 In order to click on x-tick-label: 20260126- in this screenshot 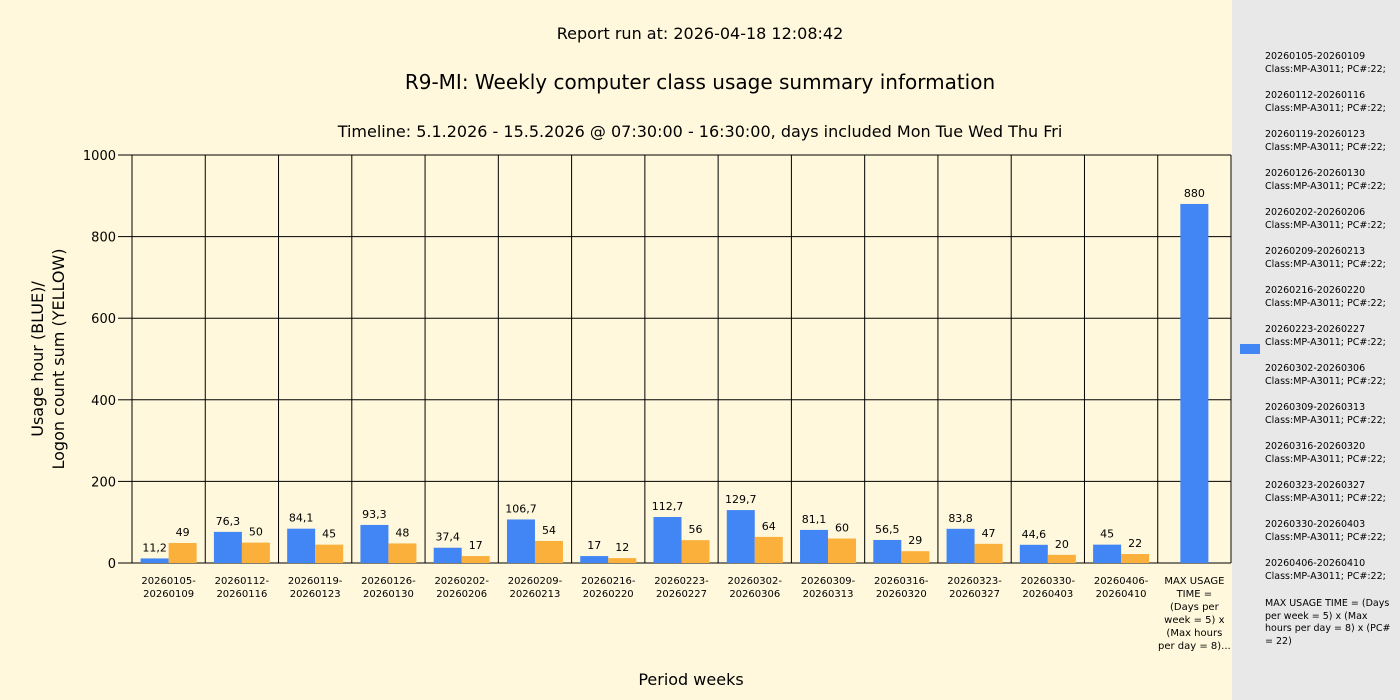, I will do `click(388, 581)`.